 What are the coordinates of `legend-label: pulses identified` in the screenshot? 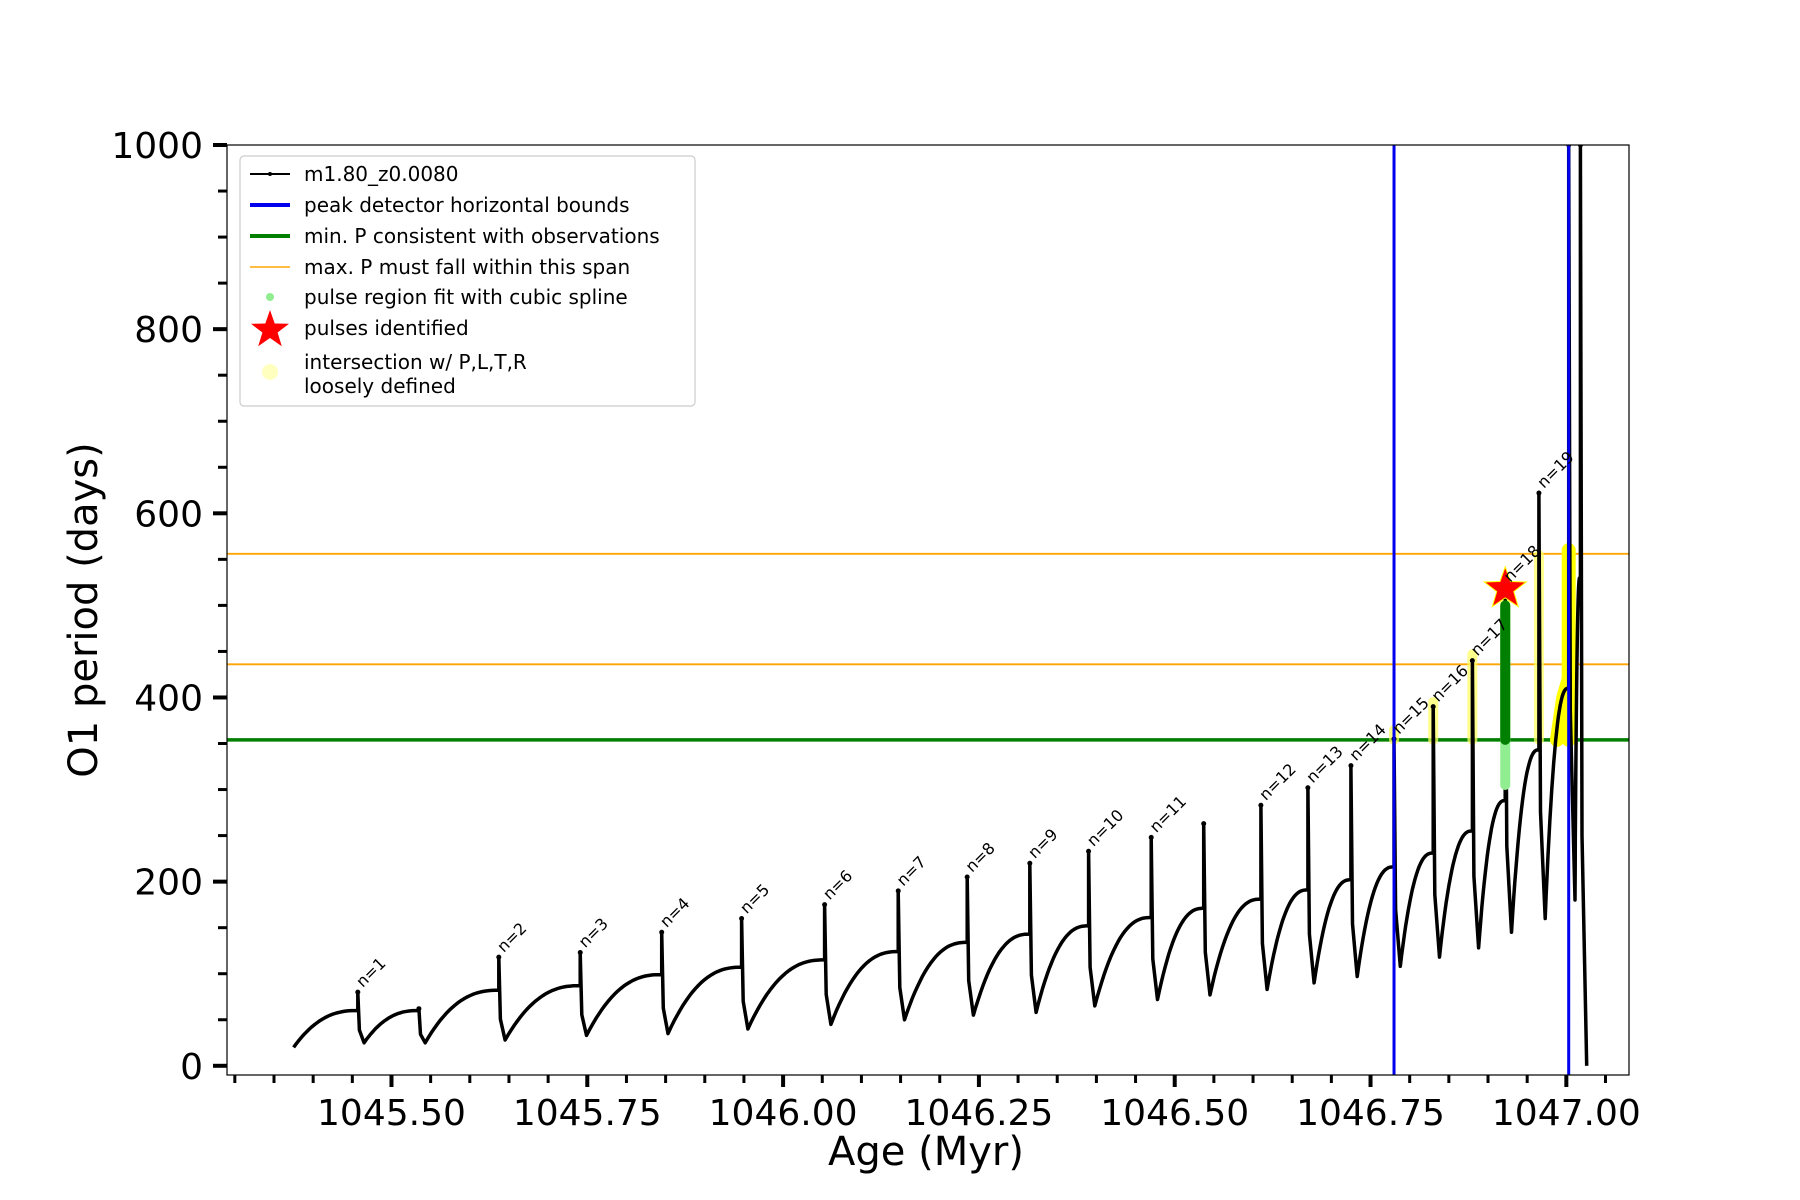 It's located at (386, 328).